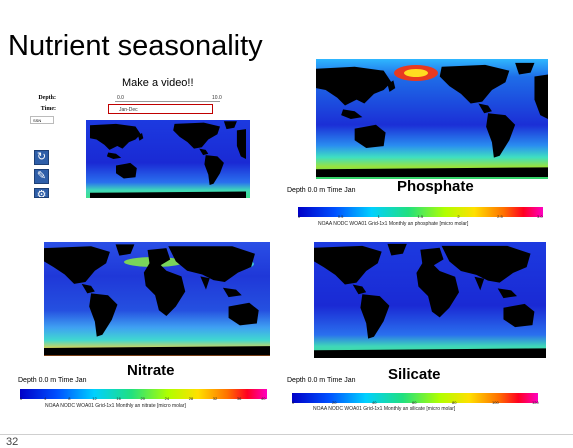  I want to click on phosphate-tick-label: 2, so click(458, 216).